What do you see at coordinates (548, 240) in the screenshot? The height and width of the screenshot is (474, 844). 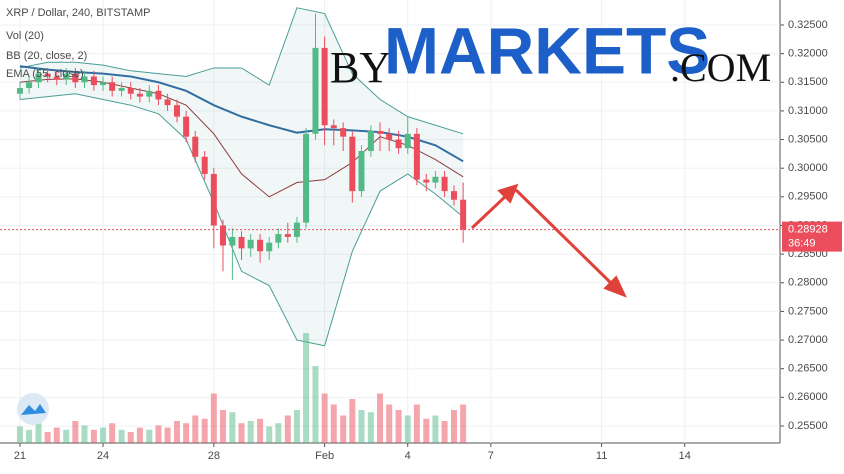 I see `forecast-arrows` at bounding box center [548, 240].